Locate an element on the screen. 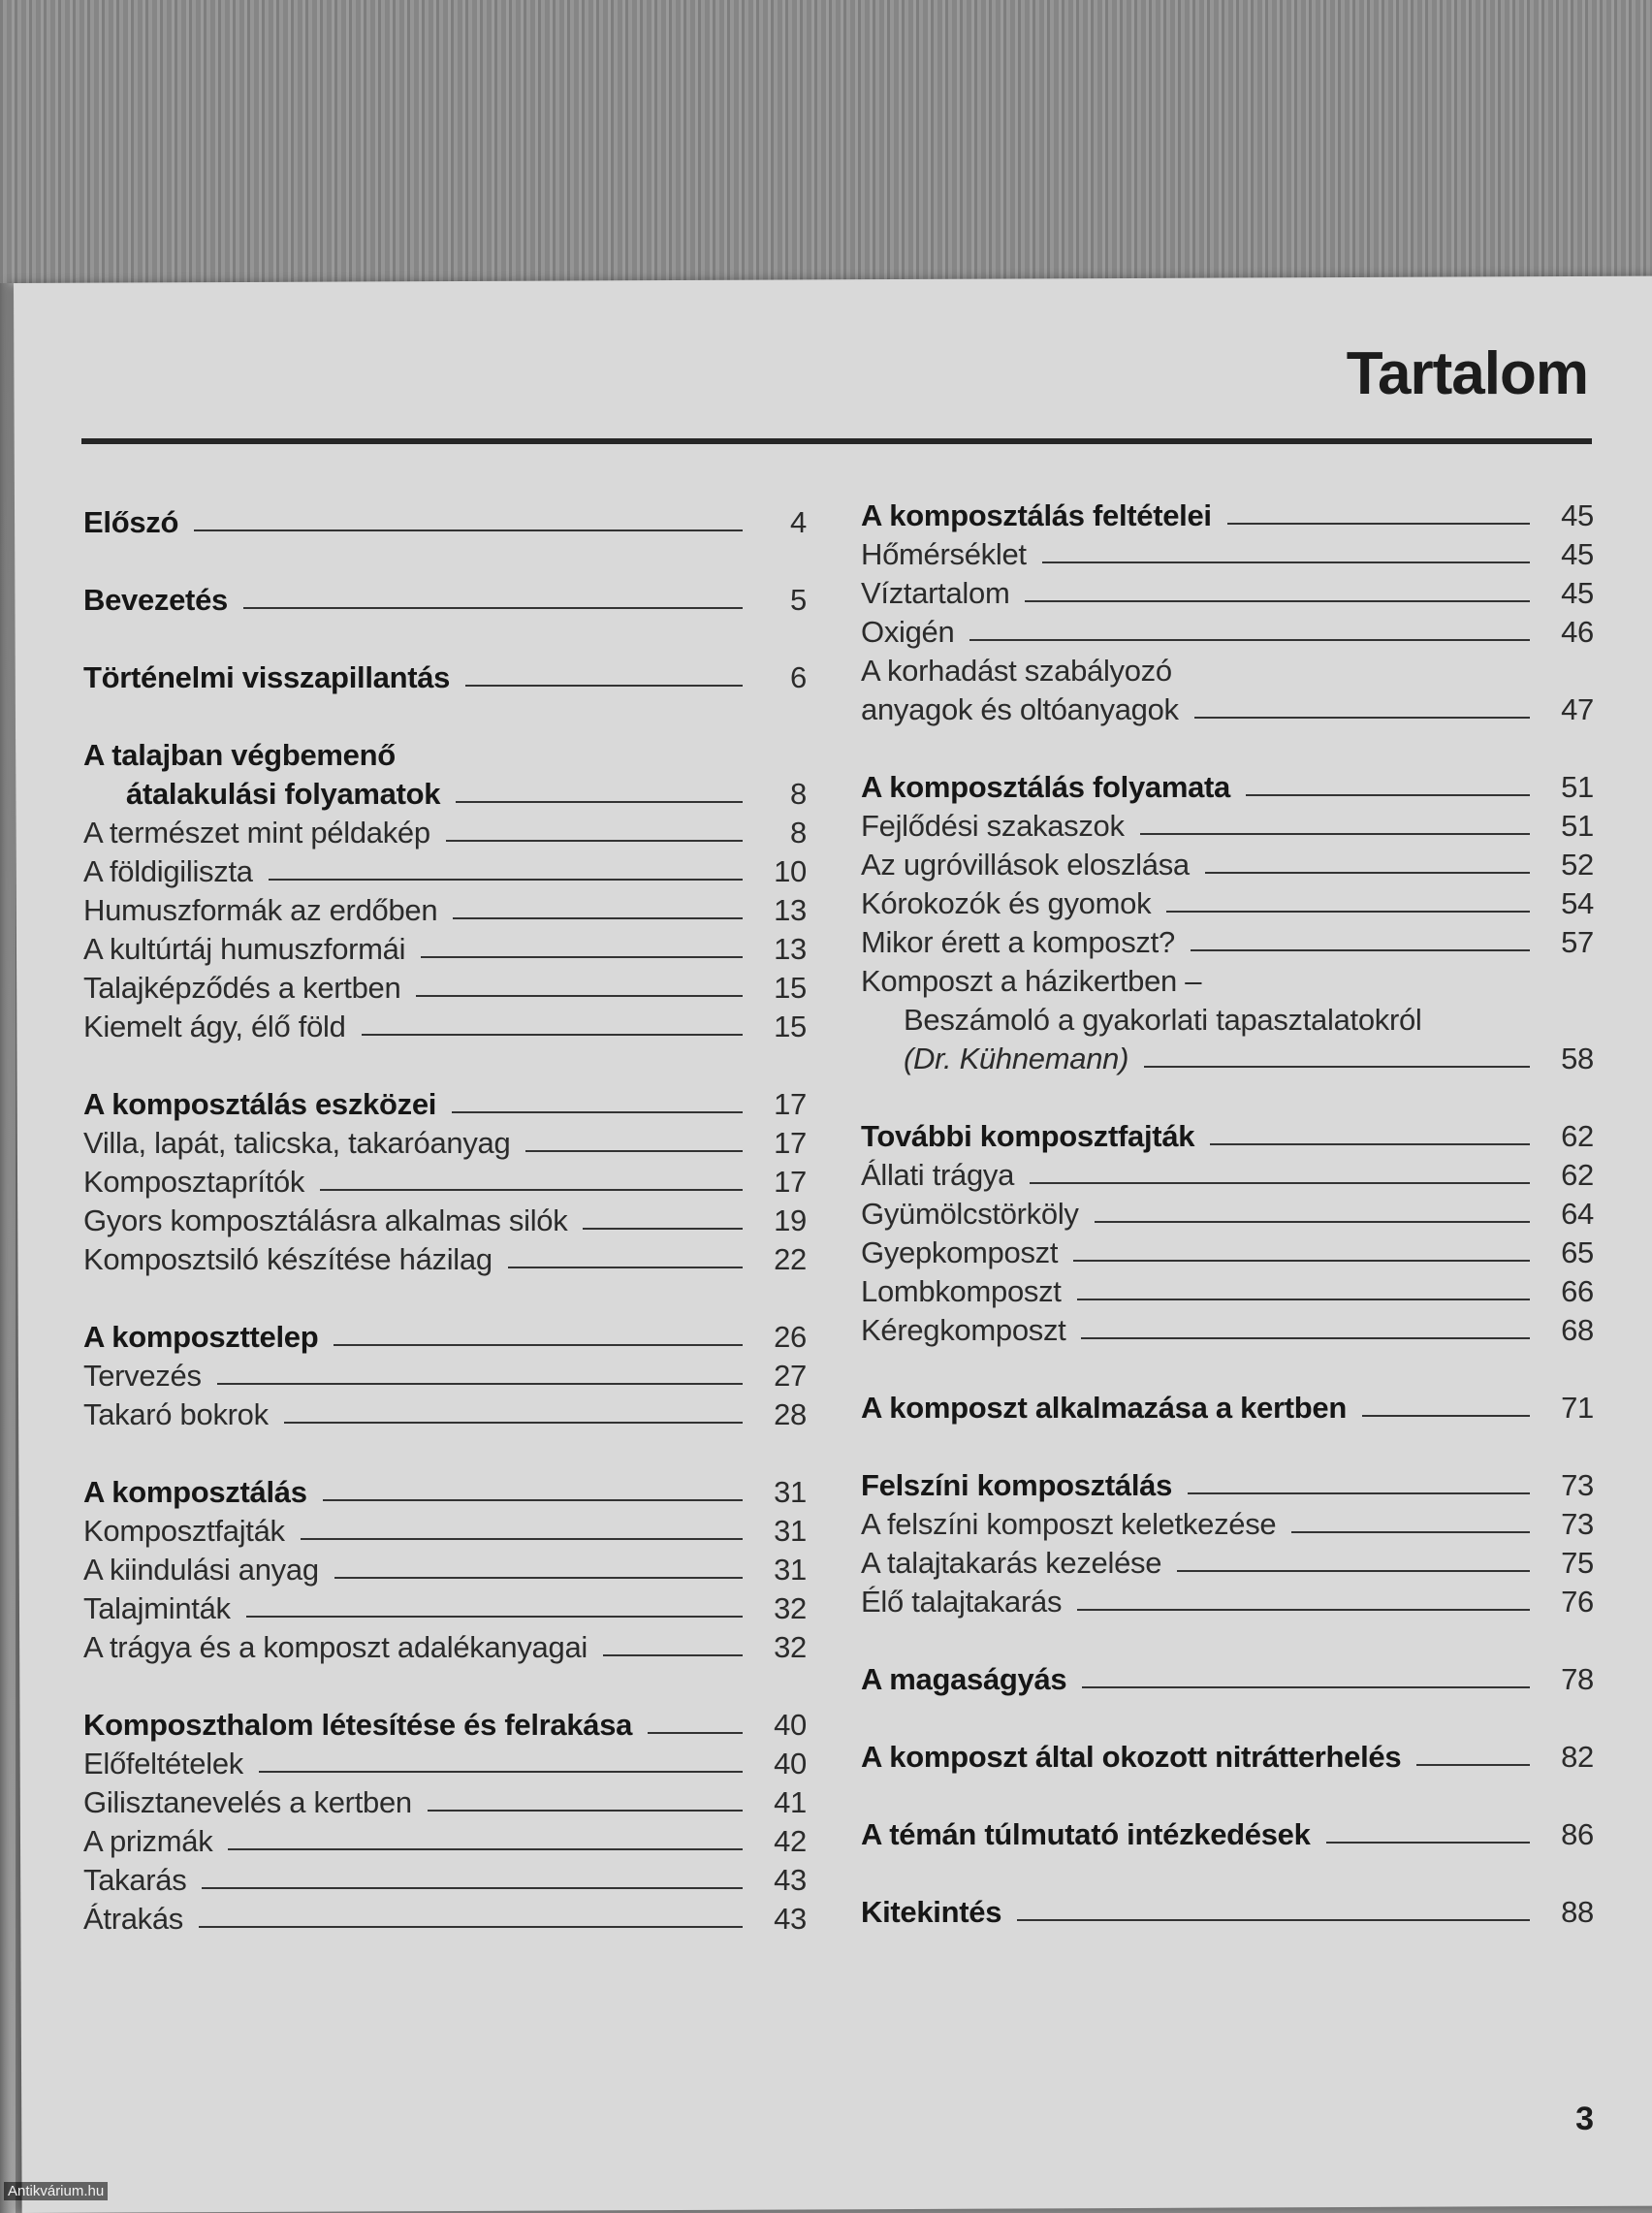 This screenshot has width=1652, height=2213. toc-subentry: A trágya és a komposzt adalékanyagai 32 is located at coordinates (445, 1647).